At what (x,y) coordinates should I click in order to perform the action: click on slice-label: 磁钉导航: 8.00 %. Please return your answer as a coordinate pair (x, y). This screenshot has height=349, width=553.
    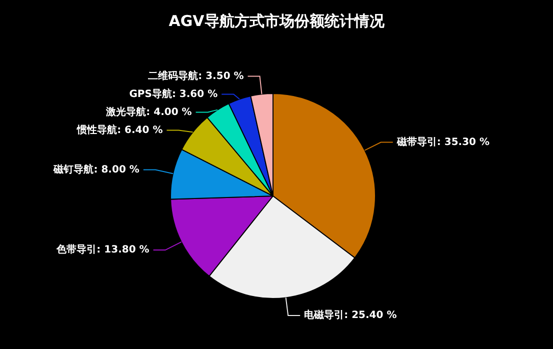
    Looking at the image, I should click on (96, 169).